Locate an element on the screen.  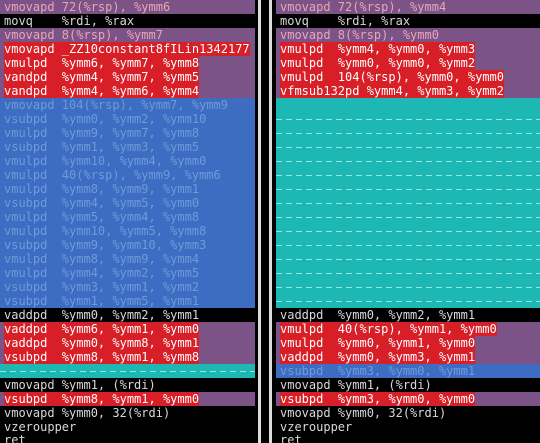
left-code-text: movq %rdi, %rax is located at coordinates (69, 21).